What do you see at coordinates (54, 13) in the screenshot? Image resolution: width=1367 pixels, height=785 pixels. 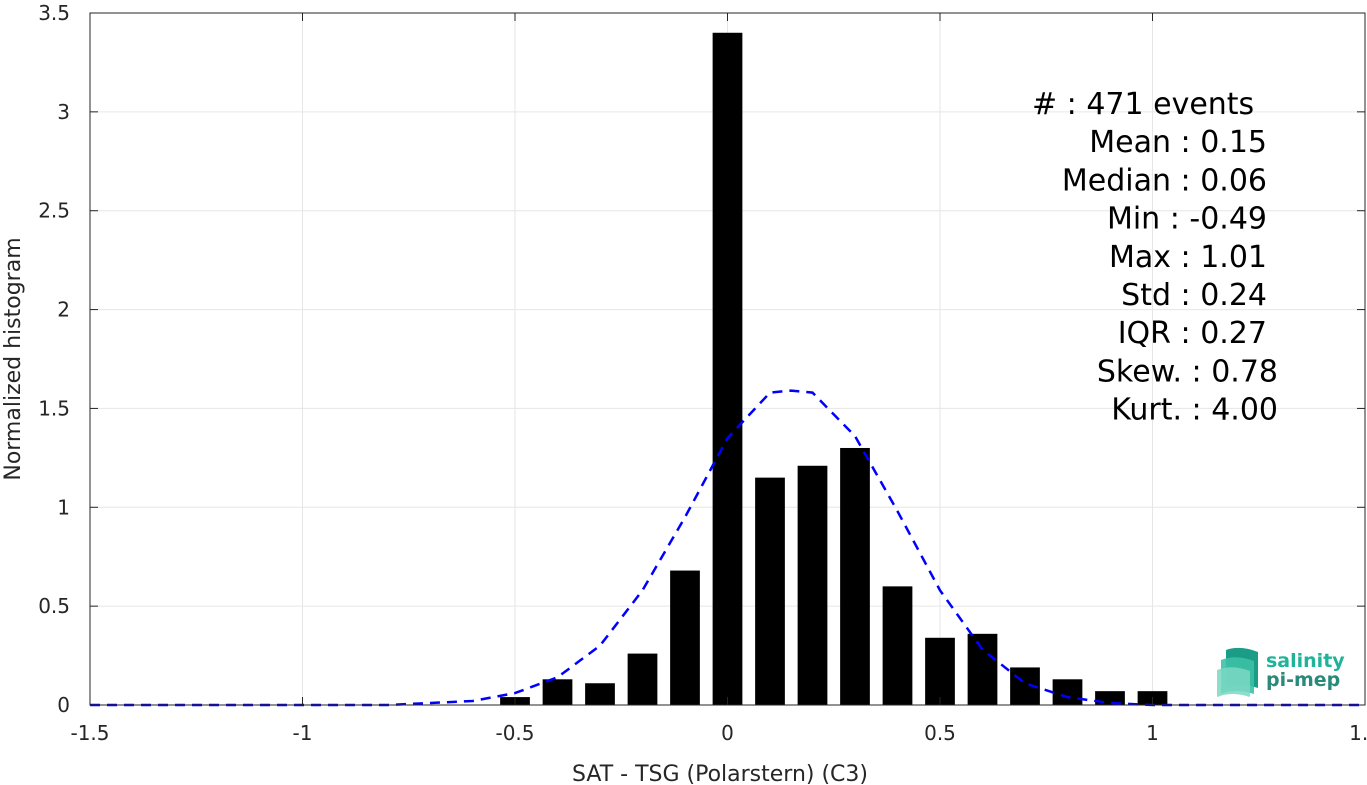 I see `y-tick-label: 3.5` at bounding box center [54, 13].